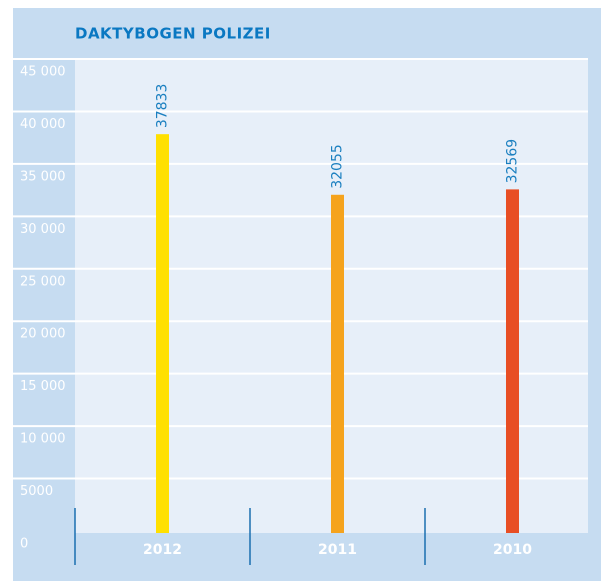 The width and height of the screenshot is (601, 581). I want to click on y-tick-label: 40 000, so click(43, 124).